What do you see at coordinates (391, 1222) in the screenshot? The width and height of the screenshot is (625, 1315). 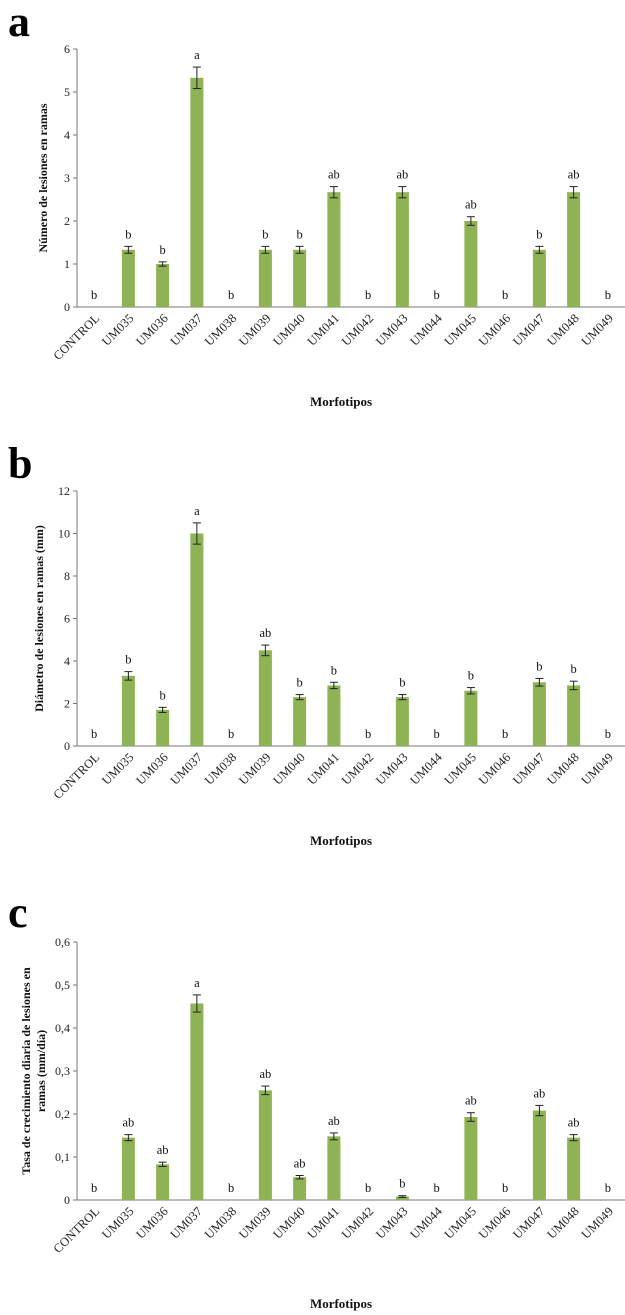 I see `category-label: UM043` at bounding box center [391, 1222].